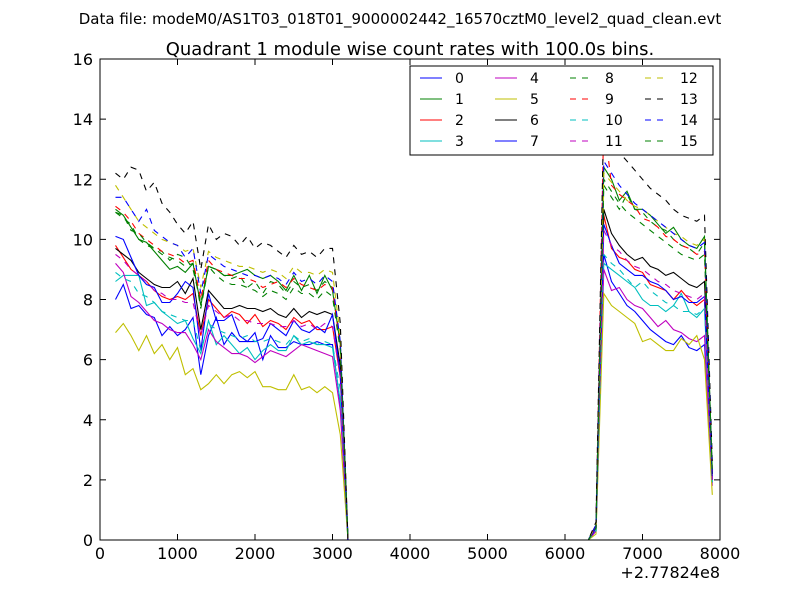 The image size is (800, 600). Describe the element at coordinates (609, 79) in the screenshot. I see `legend-label-8: 8` at that location.